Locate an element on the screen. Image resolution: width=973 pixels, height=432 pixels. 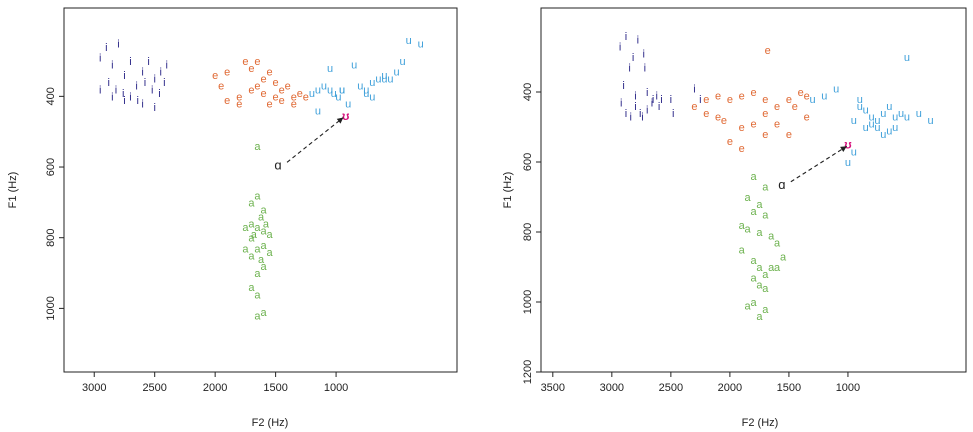
annotation-arrow-line is located at coordinates (315, 140).